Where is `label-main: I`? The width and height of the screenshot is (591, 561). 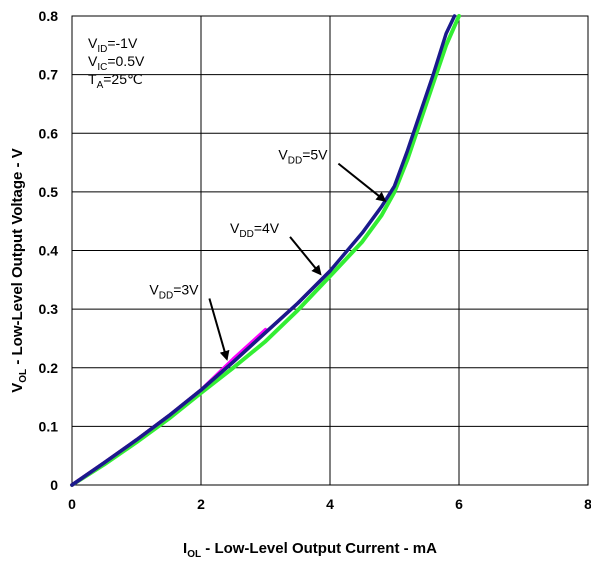
label-main: I is located at coordinates (185, 548).